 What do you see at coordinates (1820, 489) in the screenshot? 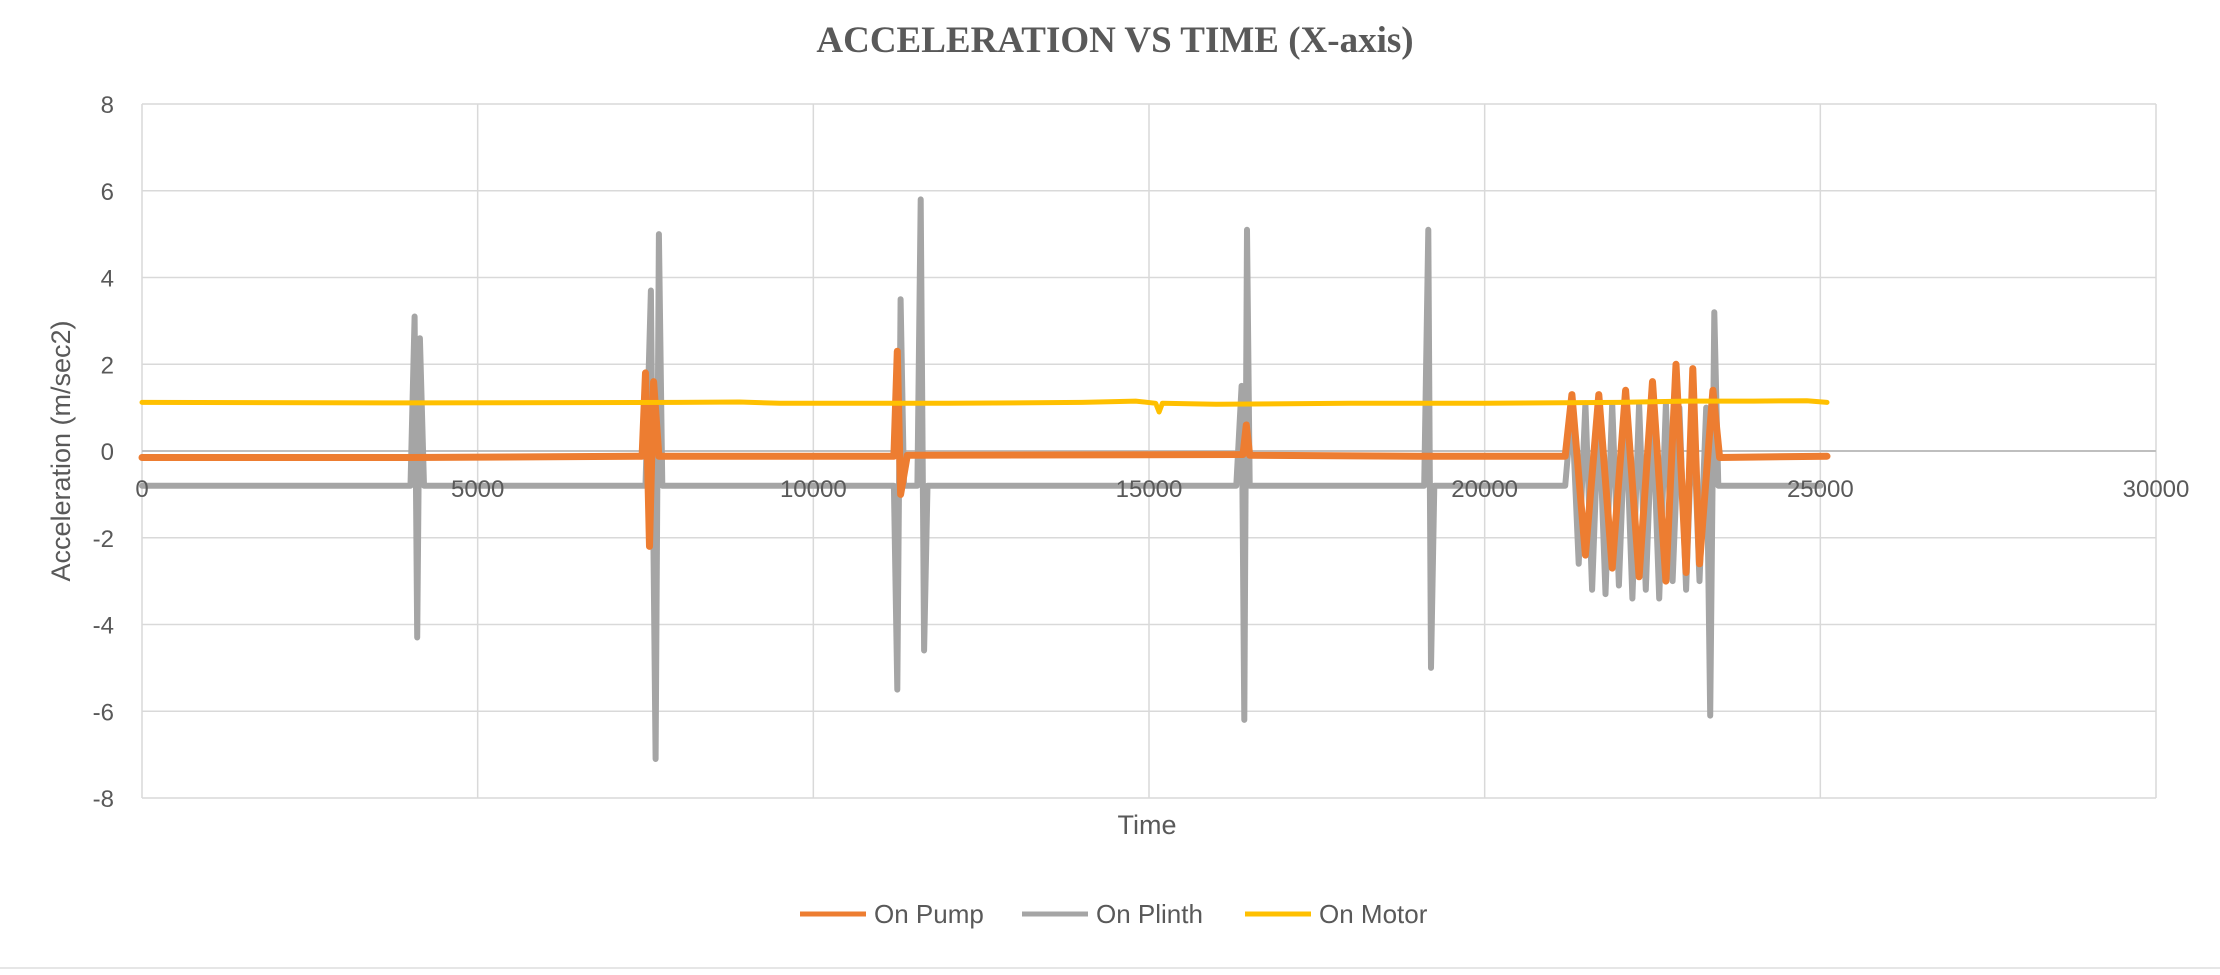
I see `x-tick-label: 25000` at bounding box center [1820, 489].